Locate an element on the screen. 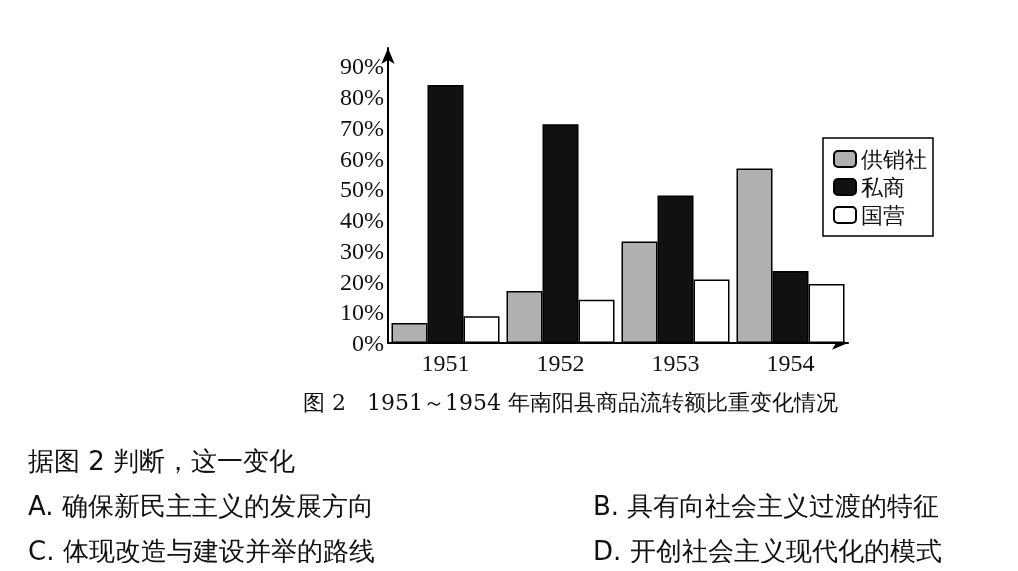 The height and width of the screenshot is (571, 1018). y-tick-label: 90% is located at coordinates (362, 66).